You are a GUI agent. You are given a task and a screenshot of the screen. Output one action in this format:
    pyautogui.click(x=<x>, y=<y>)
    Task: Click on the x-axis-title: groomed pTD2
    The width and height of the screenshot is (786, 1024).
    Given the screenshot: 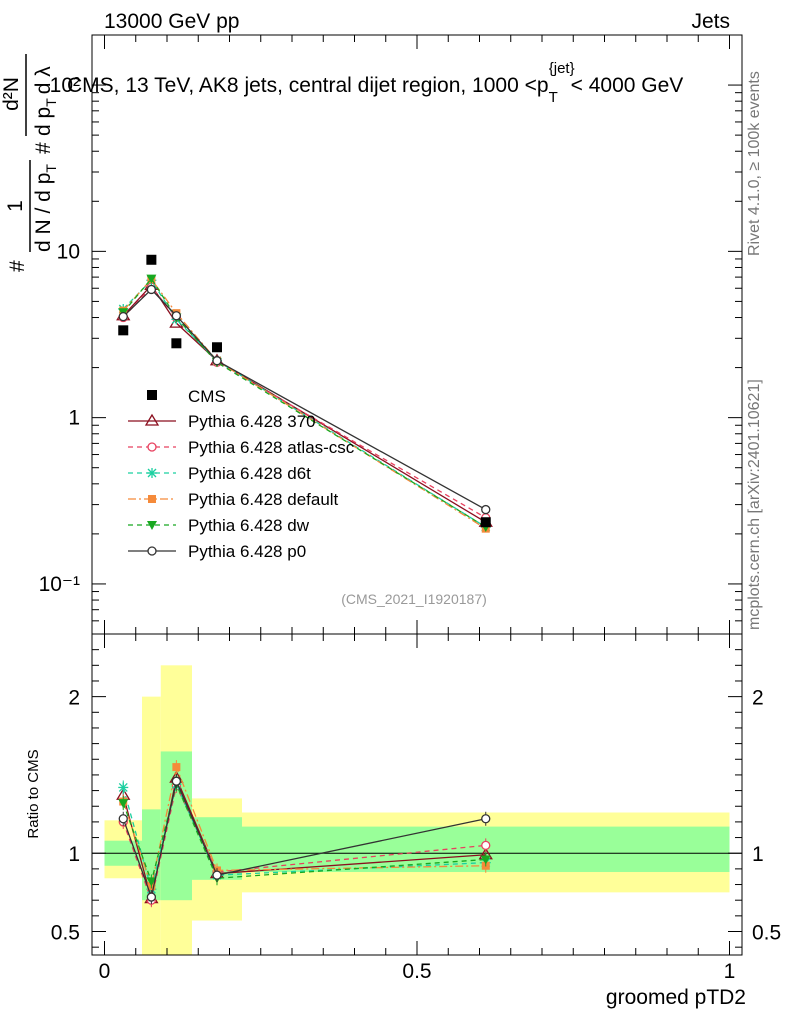 What is the action you would take?
    pyautogui.click(x=675, y=997)
    